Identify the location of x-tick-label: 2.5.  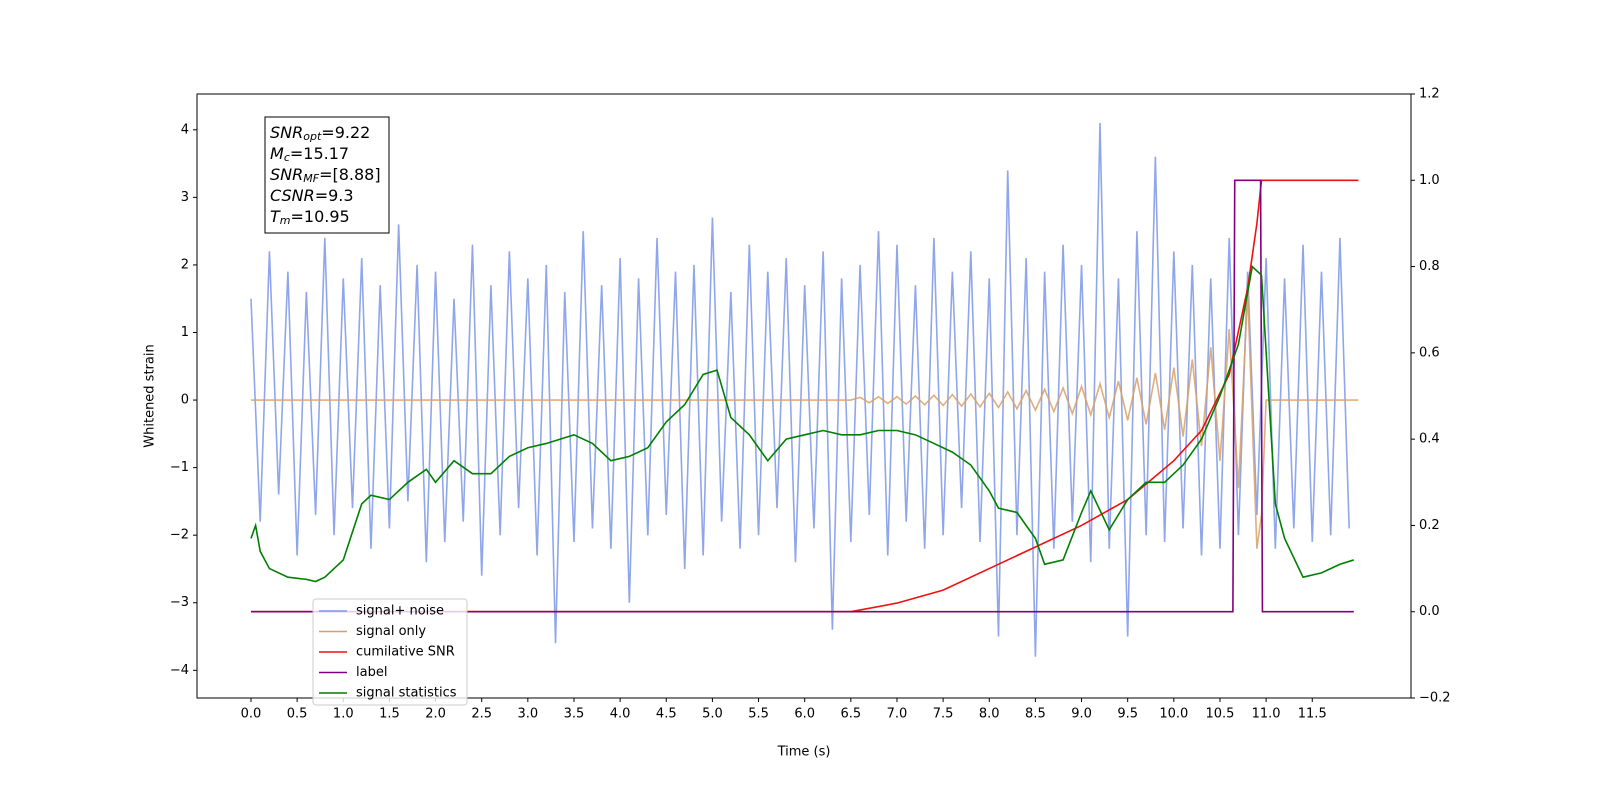
(481, 714).